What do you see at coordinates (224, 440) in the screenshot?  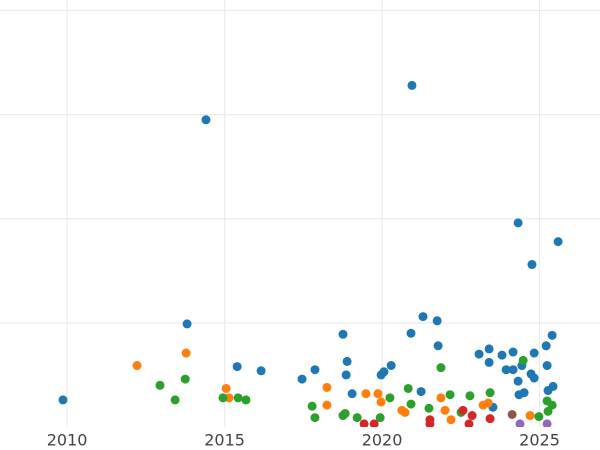 I see `x-tick-label: 2015` at bounding box center [224, 440].